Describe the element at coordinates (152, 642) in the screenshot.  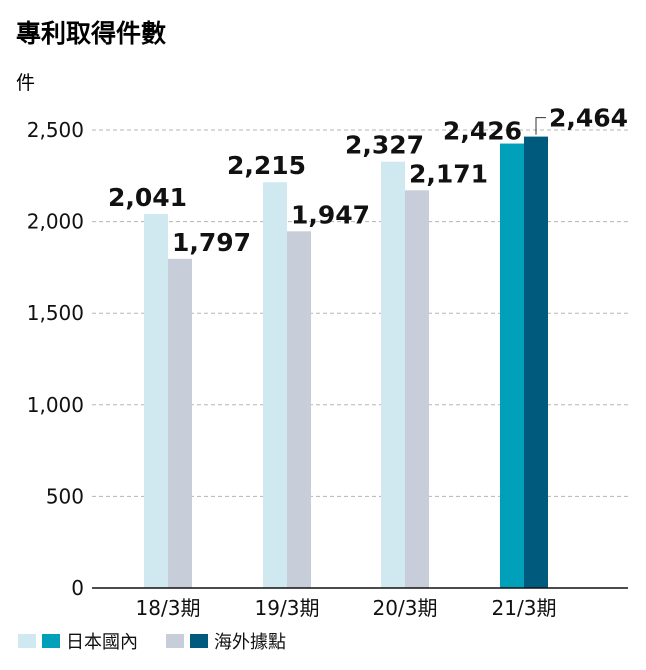
I see `legend: 日本國內 海外據點` at that location.